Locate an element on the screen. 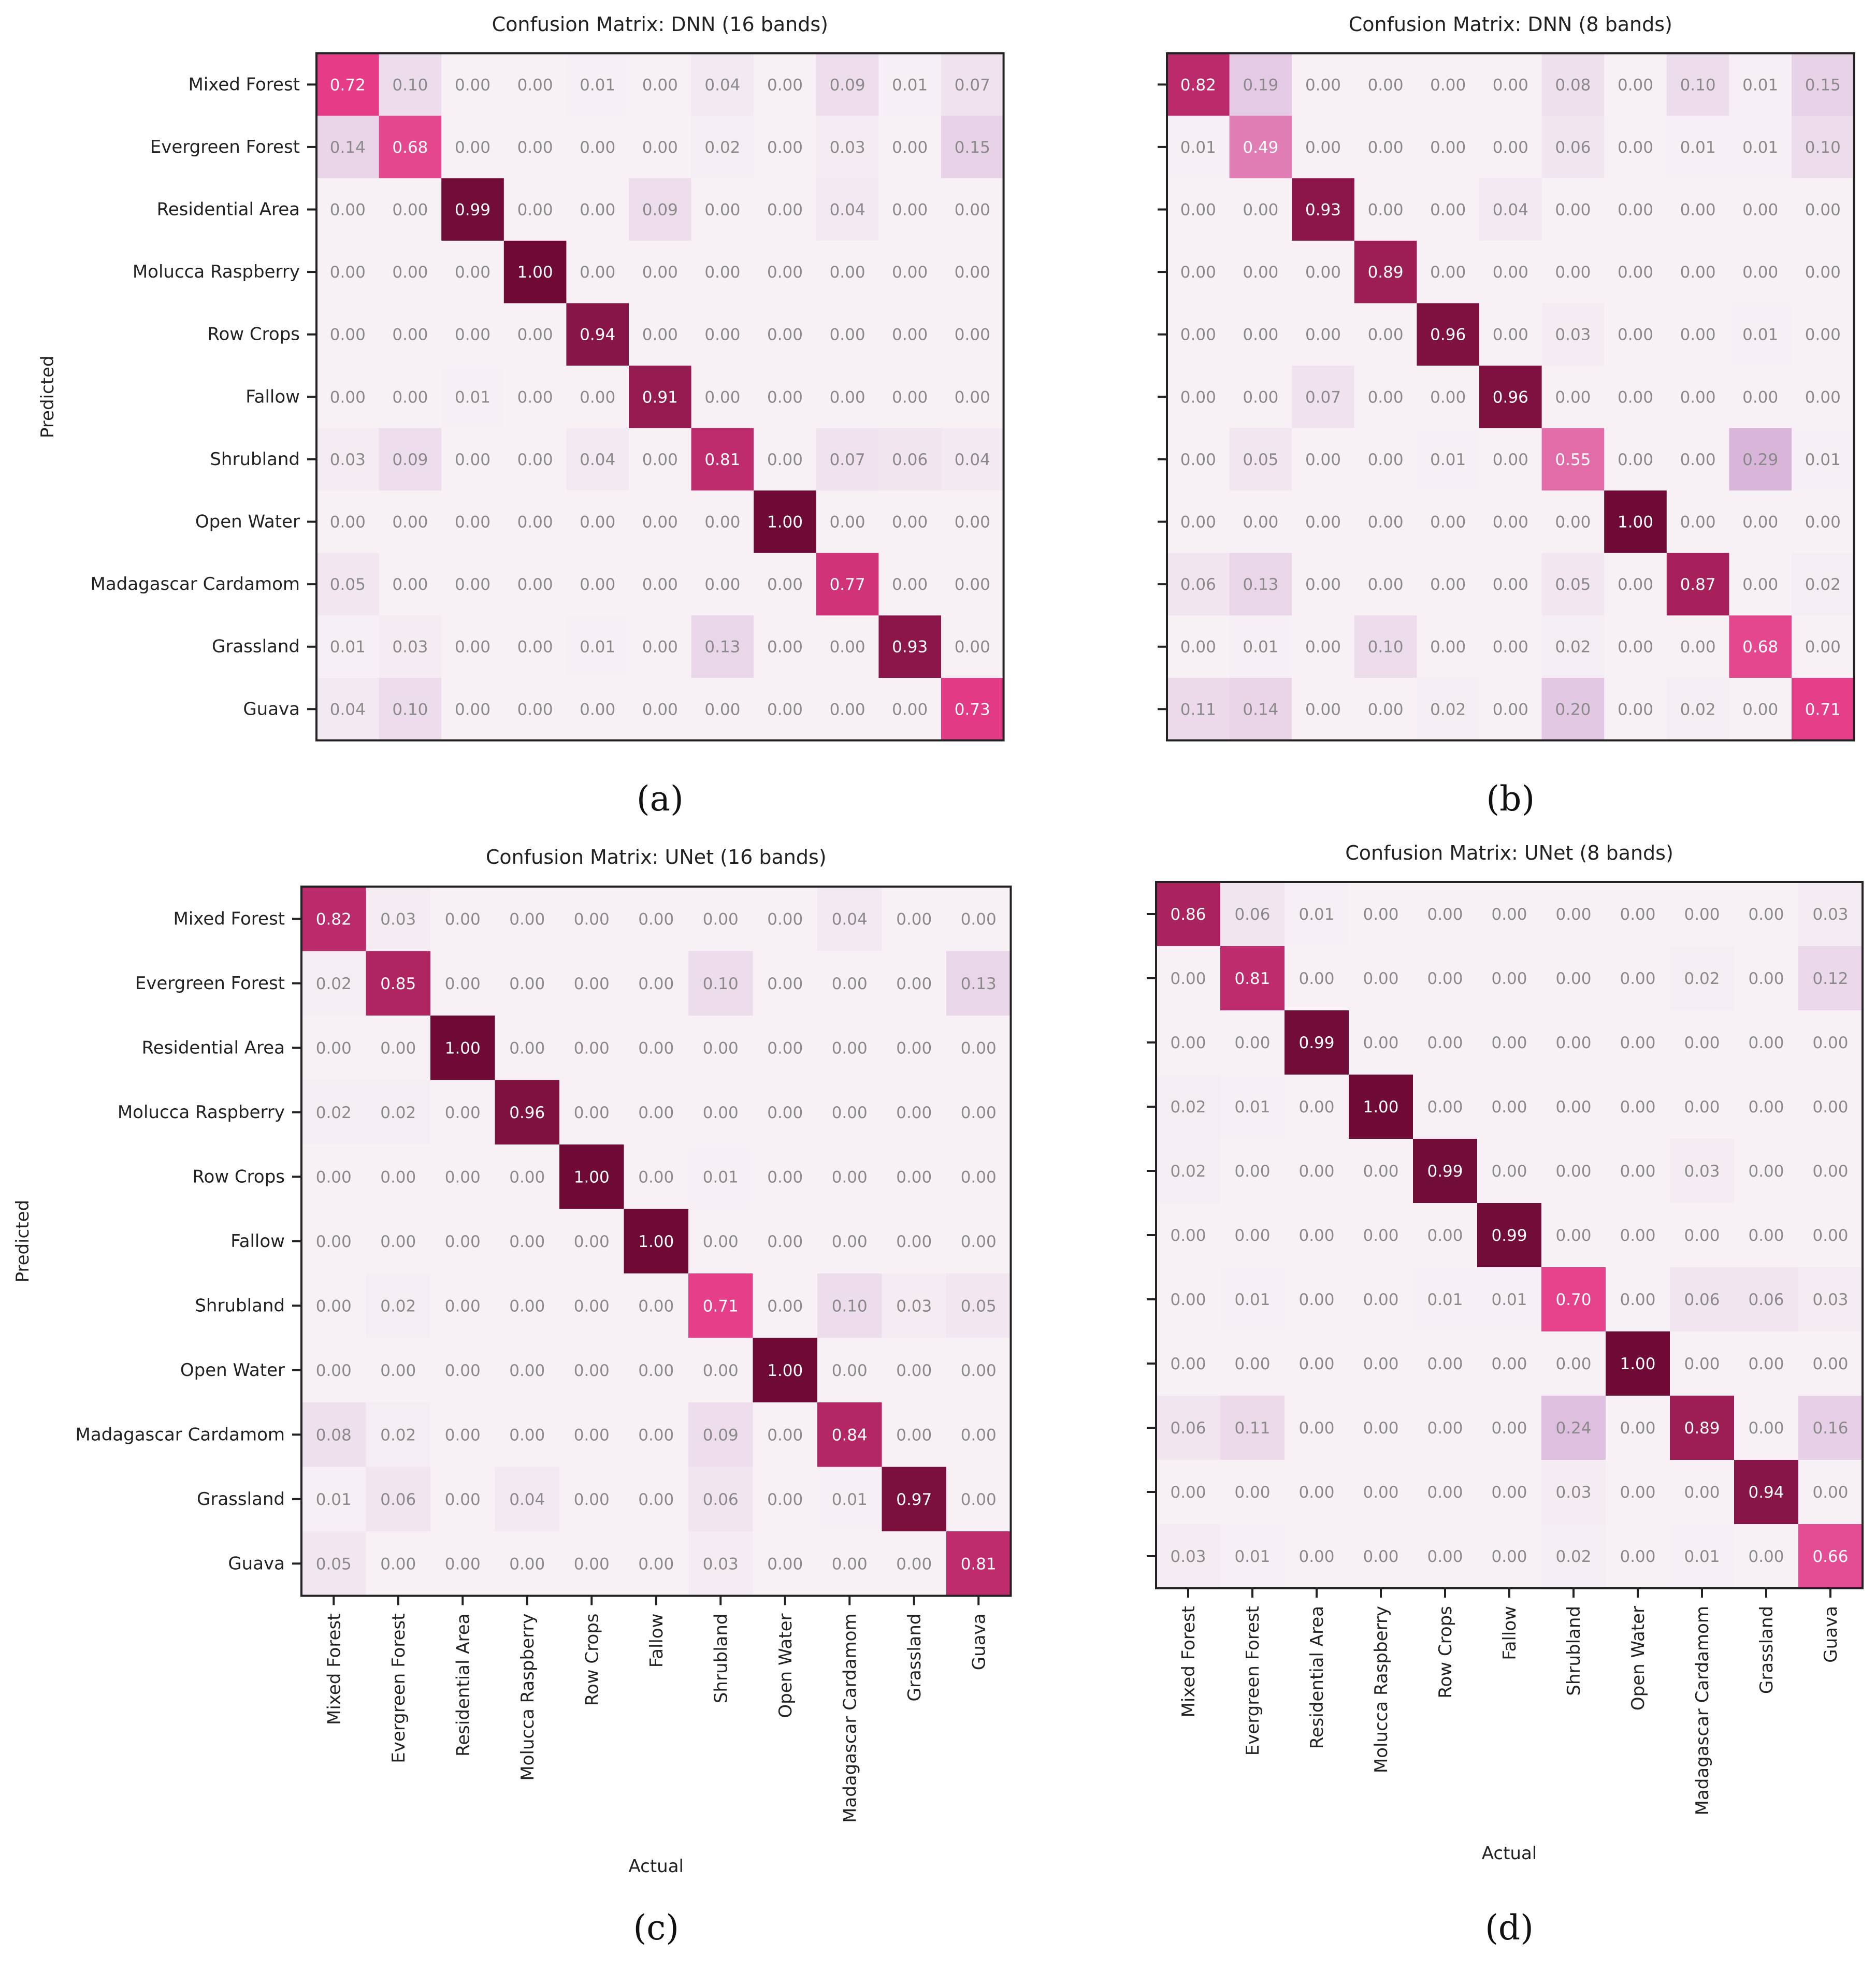 Image resolution: width=1876 pixels, height=1971 pixels. cell-value-label: 0.82 is located at coordinates (334, 919).